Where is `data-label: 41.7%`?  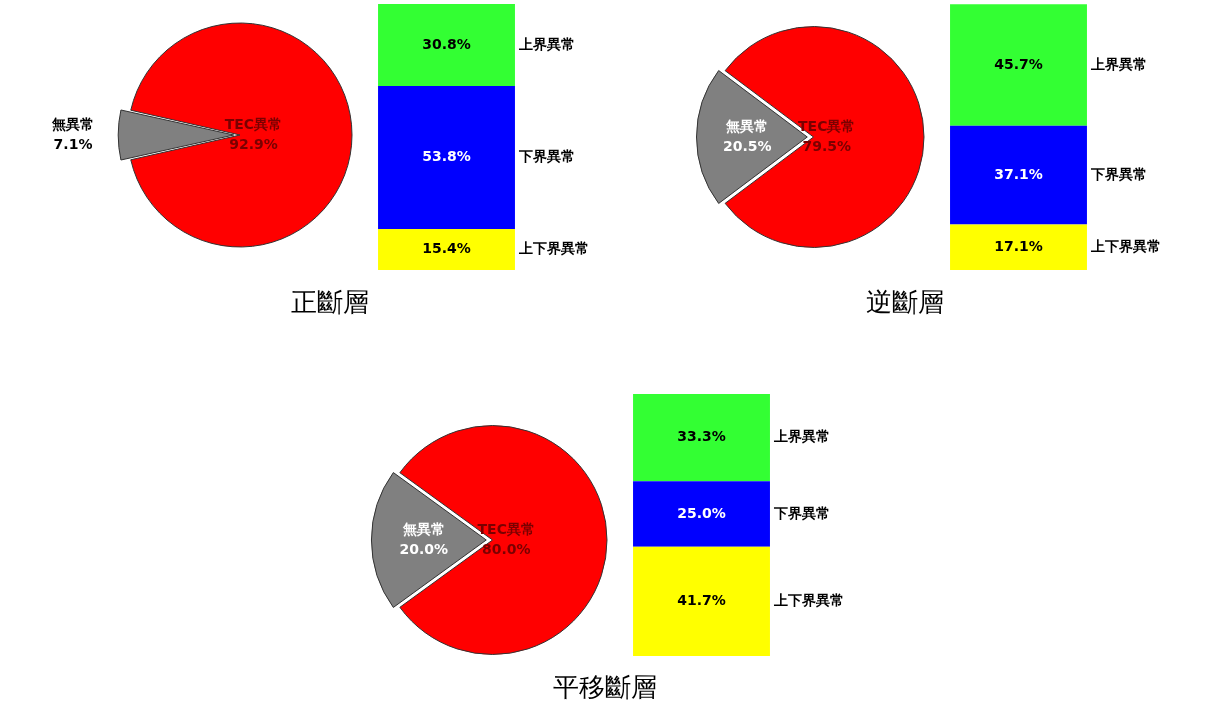 data-label: 41.7% is located at coordinates (701, 600).